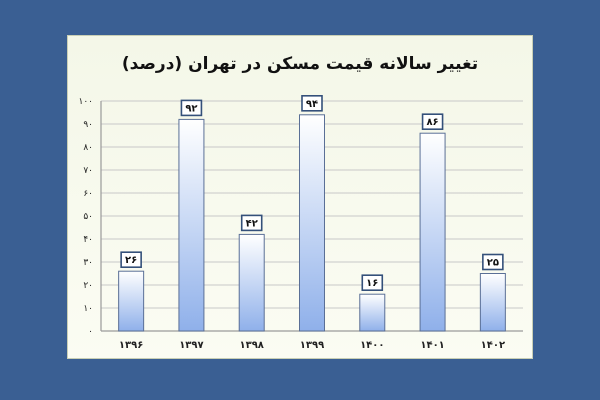 The height and width of the screenshot is (400, 600). What do you see at coordinates (432, 345) in the screenshot?
I see `x-tick-label: ۱۴۰۱` at bounding box center [432, 345].